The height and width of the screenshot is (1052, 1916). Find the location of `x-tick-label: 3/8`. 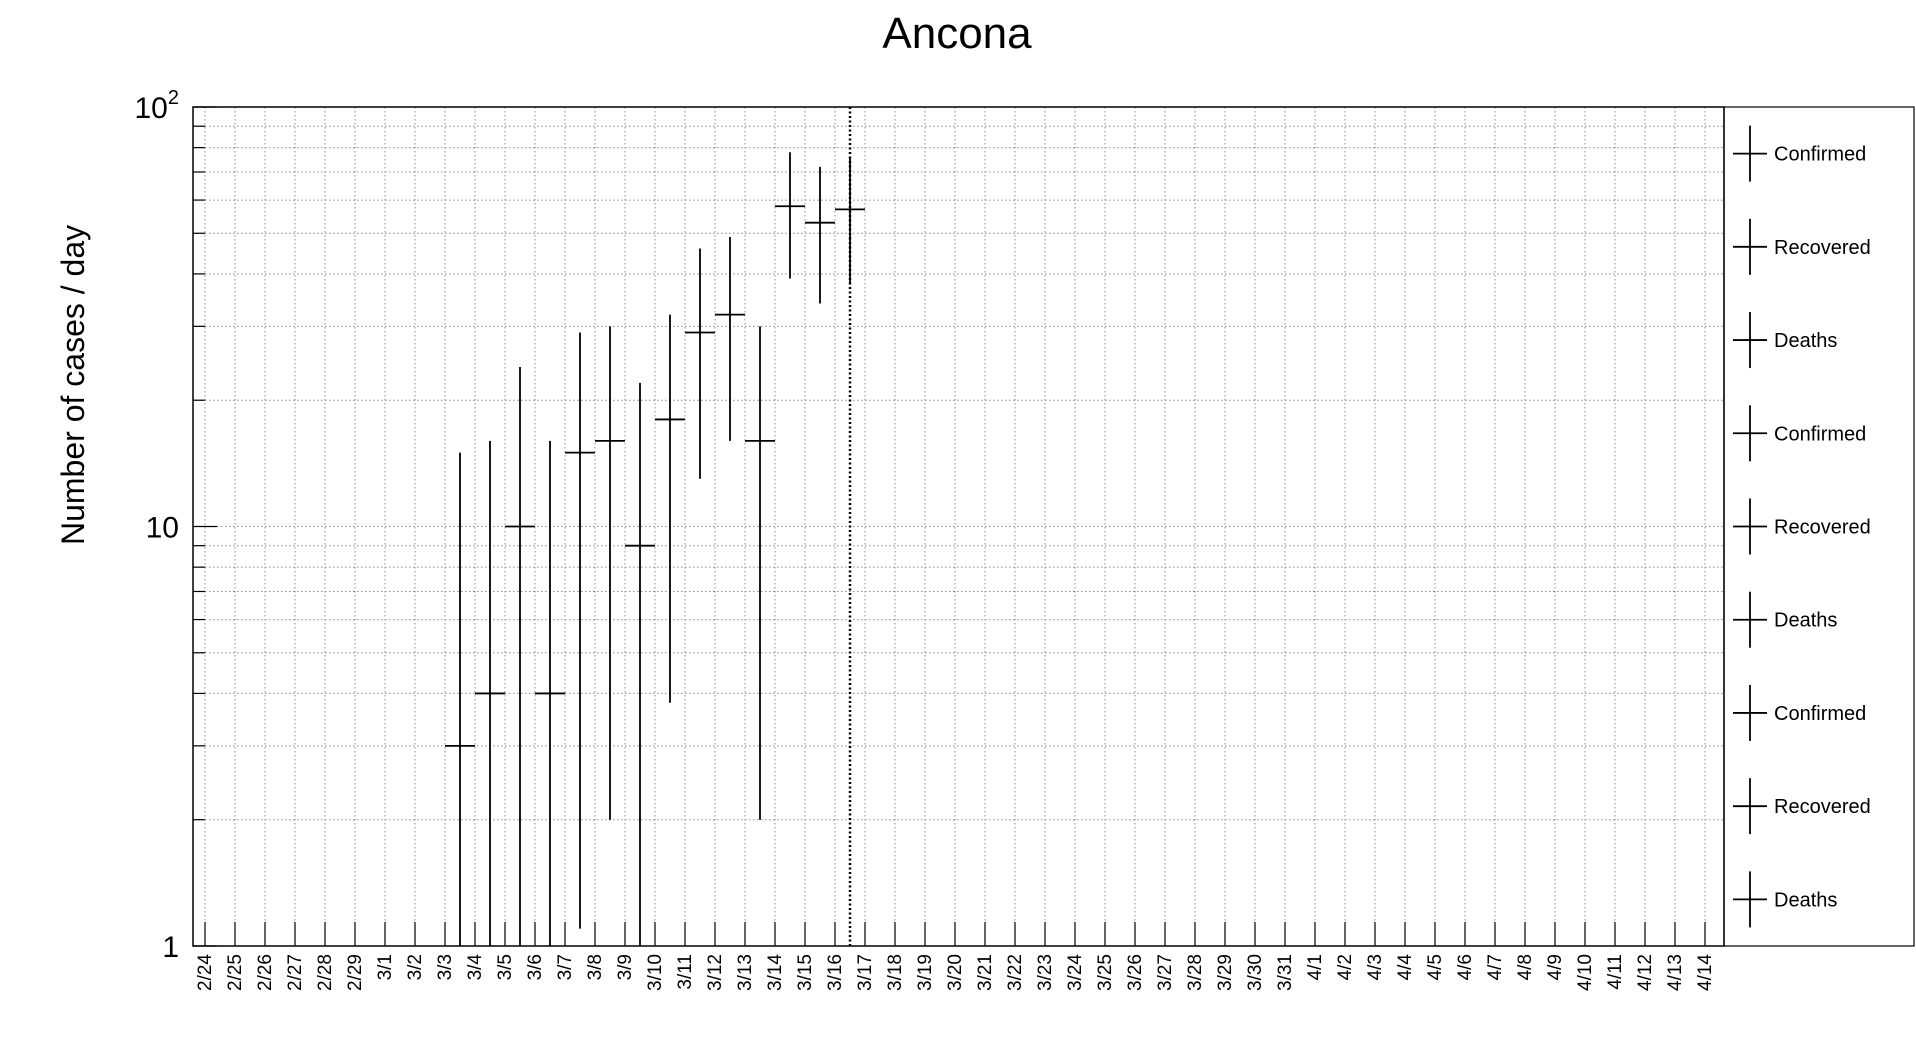

x-tick-label: 3/8 is located at coordinates (595, 967).